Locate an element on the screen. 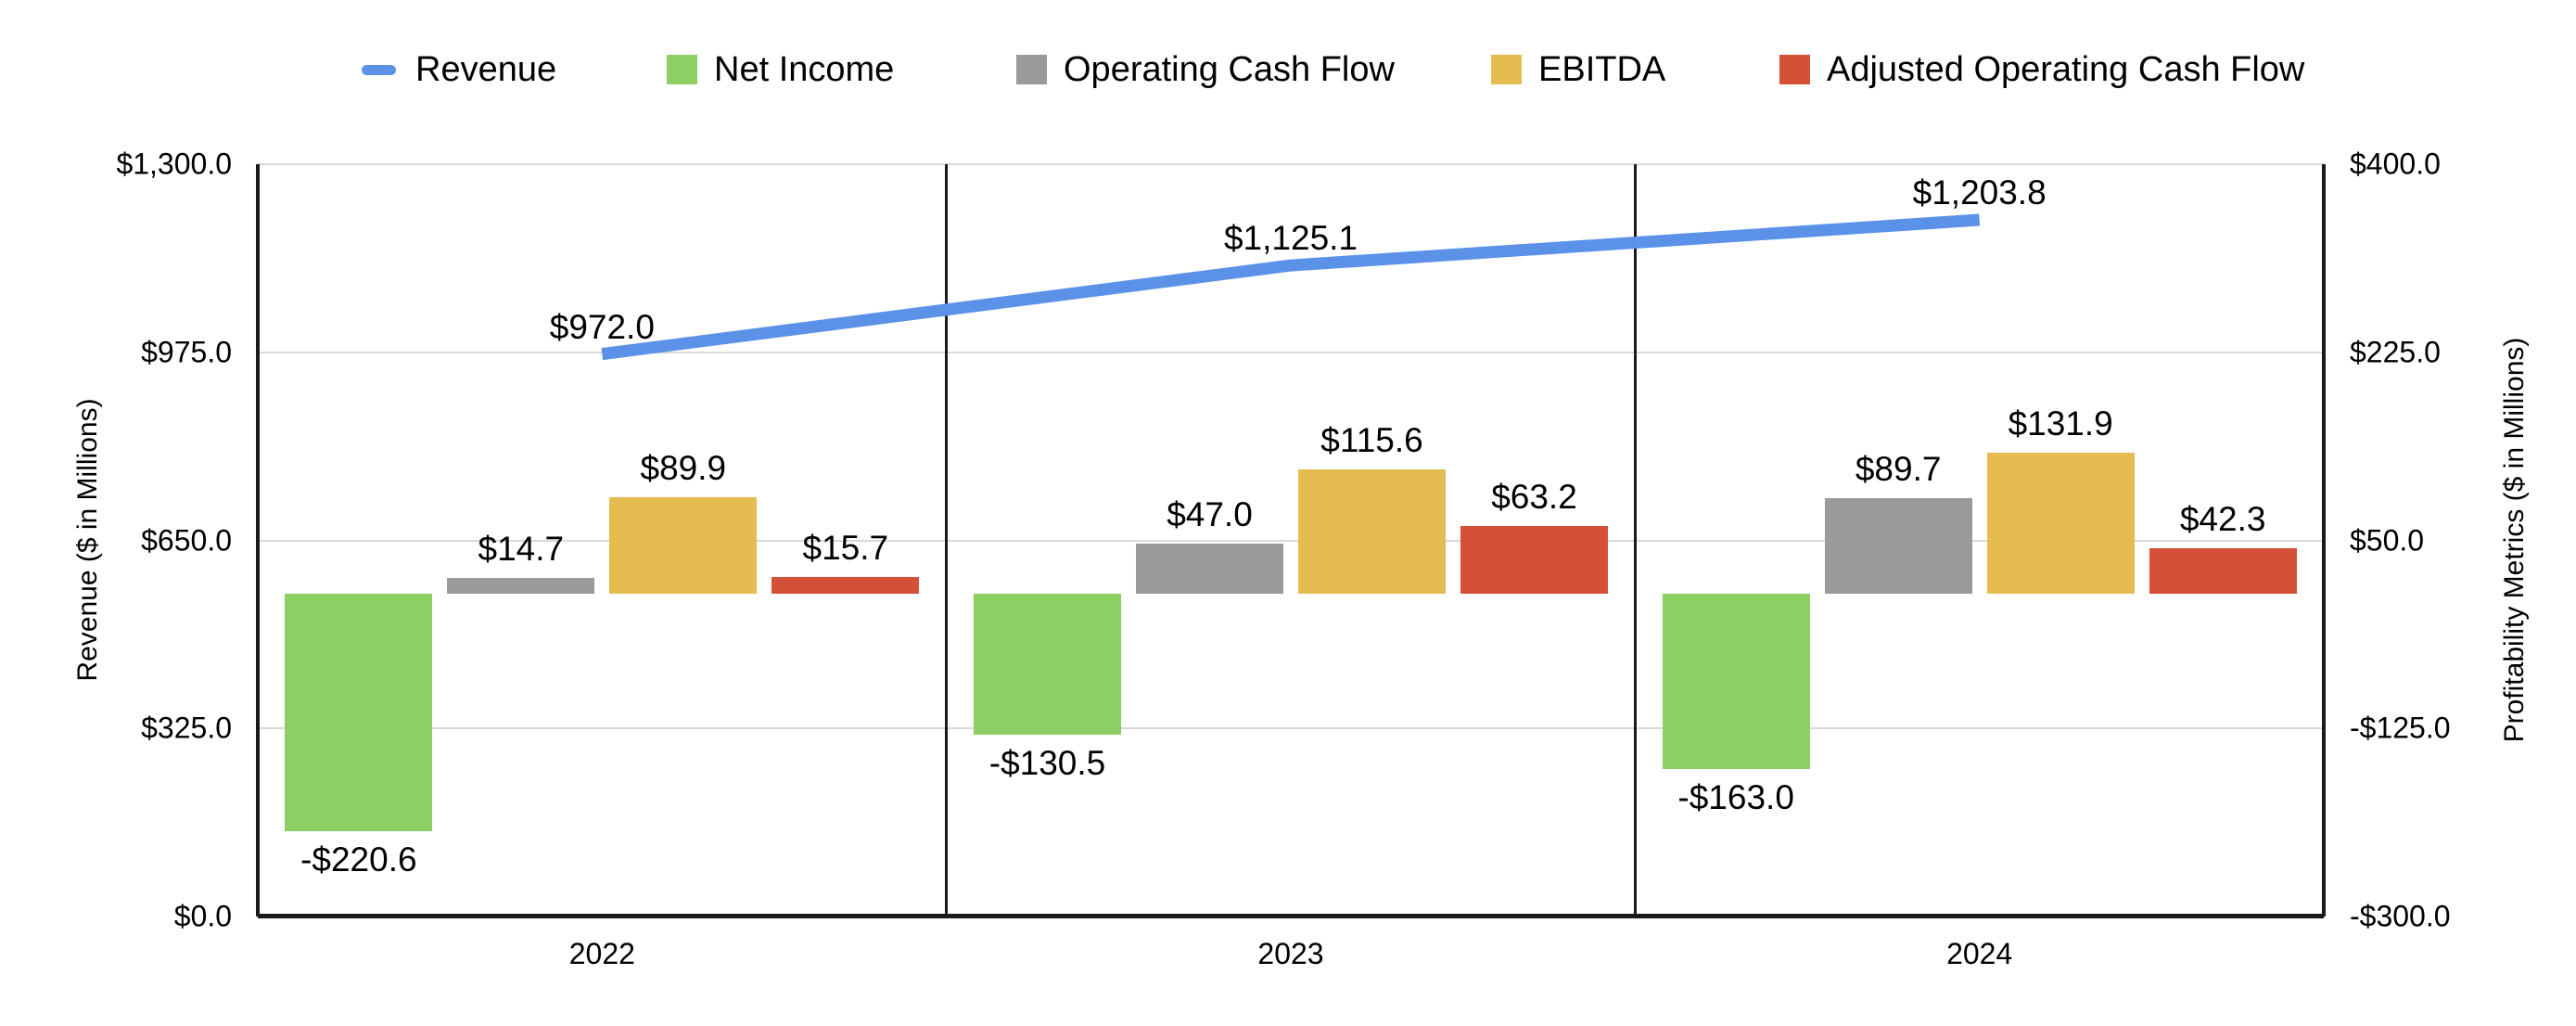 Image resolution: width=2576 pixels, height=1026 pixels. bar-adjusted-operating-cash-flow-2024 is located at coordinates (2223, 571).